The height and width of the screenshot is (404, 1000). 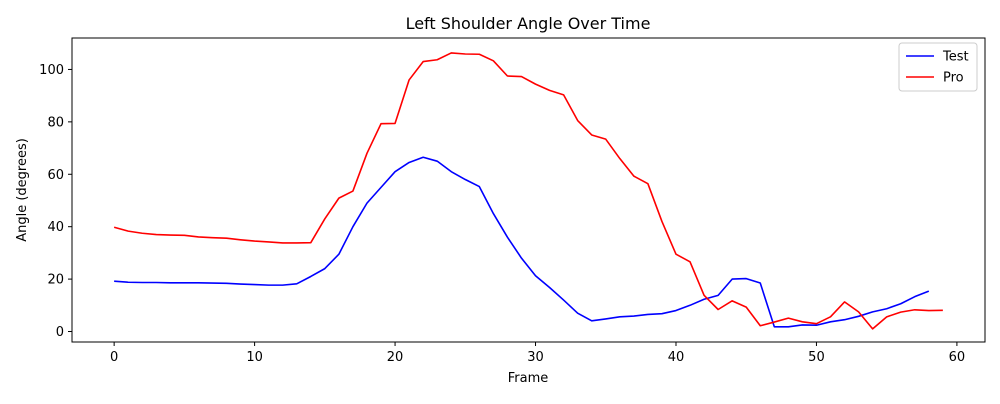 I want to click on y-tick-label: 40, so click(x=55, y=227).